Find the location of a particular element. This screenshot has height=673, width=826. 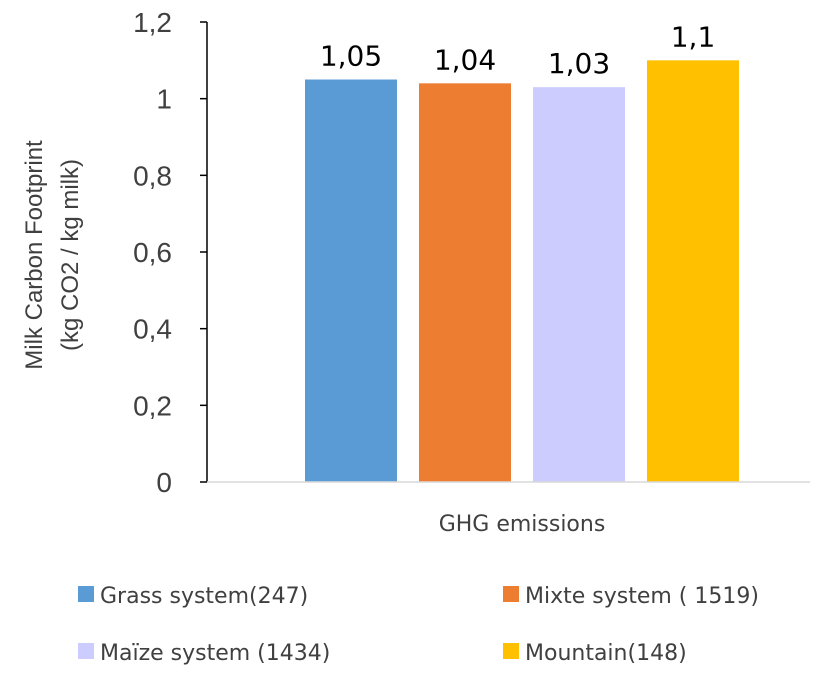

y-axis-ticks: 0 0,2 0,4 0,6 0,8 1 1,2 is located at coordinates (170, 252).